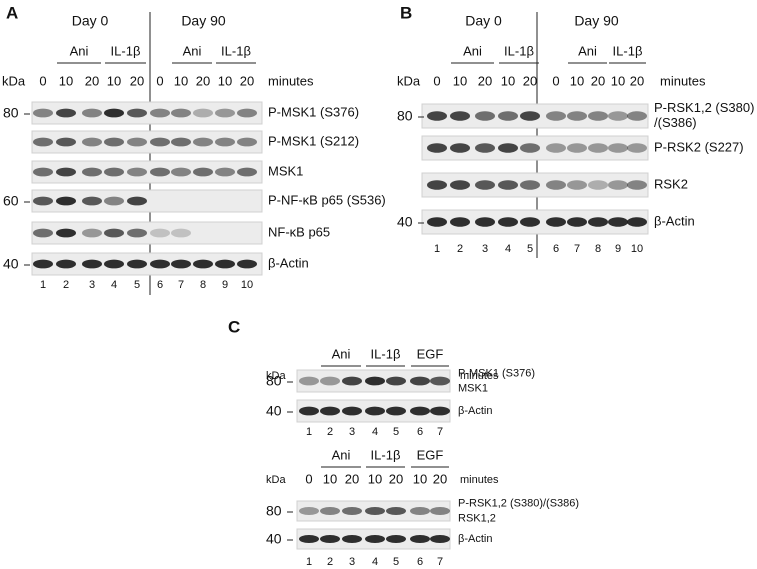 This screenshot has width=757, height=569. What do you see at coordinates (475, 539) in the screenshot?
I see `blot-label: β-Actin` at bounding box center [475, 539].